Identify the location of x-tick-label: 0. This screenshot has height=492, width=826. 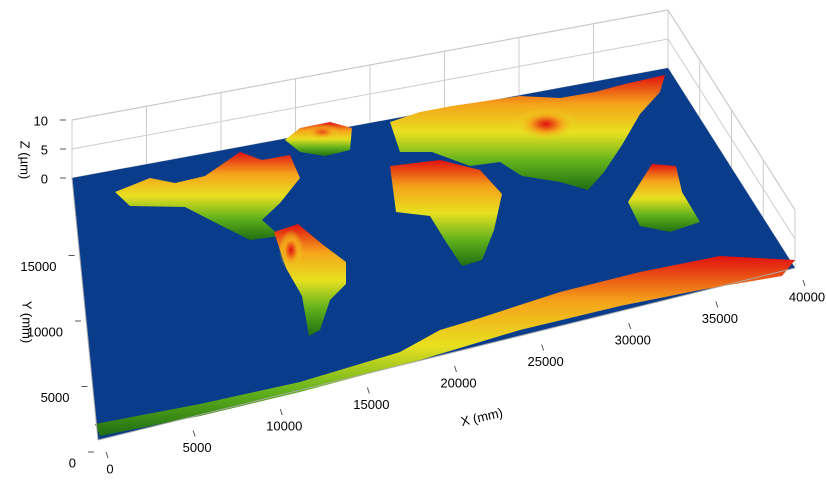
(109, 468).